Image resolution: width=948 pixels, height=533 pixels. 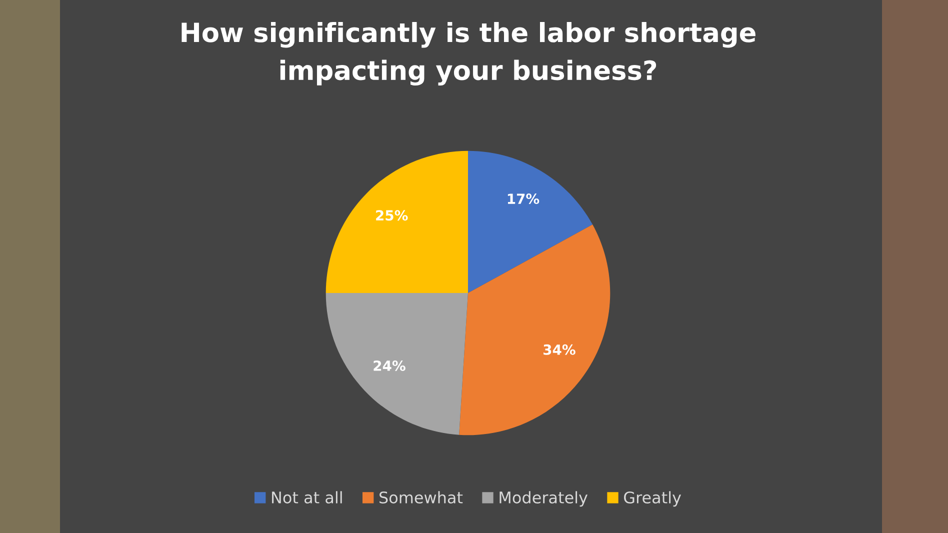 I want to click on data-label: 24%, so click(x=390, y=365).